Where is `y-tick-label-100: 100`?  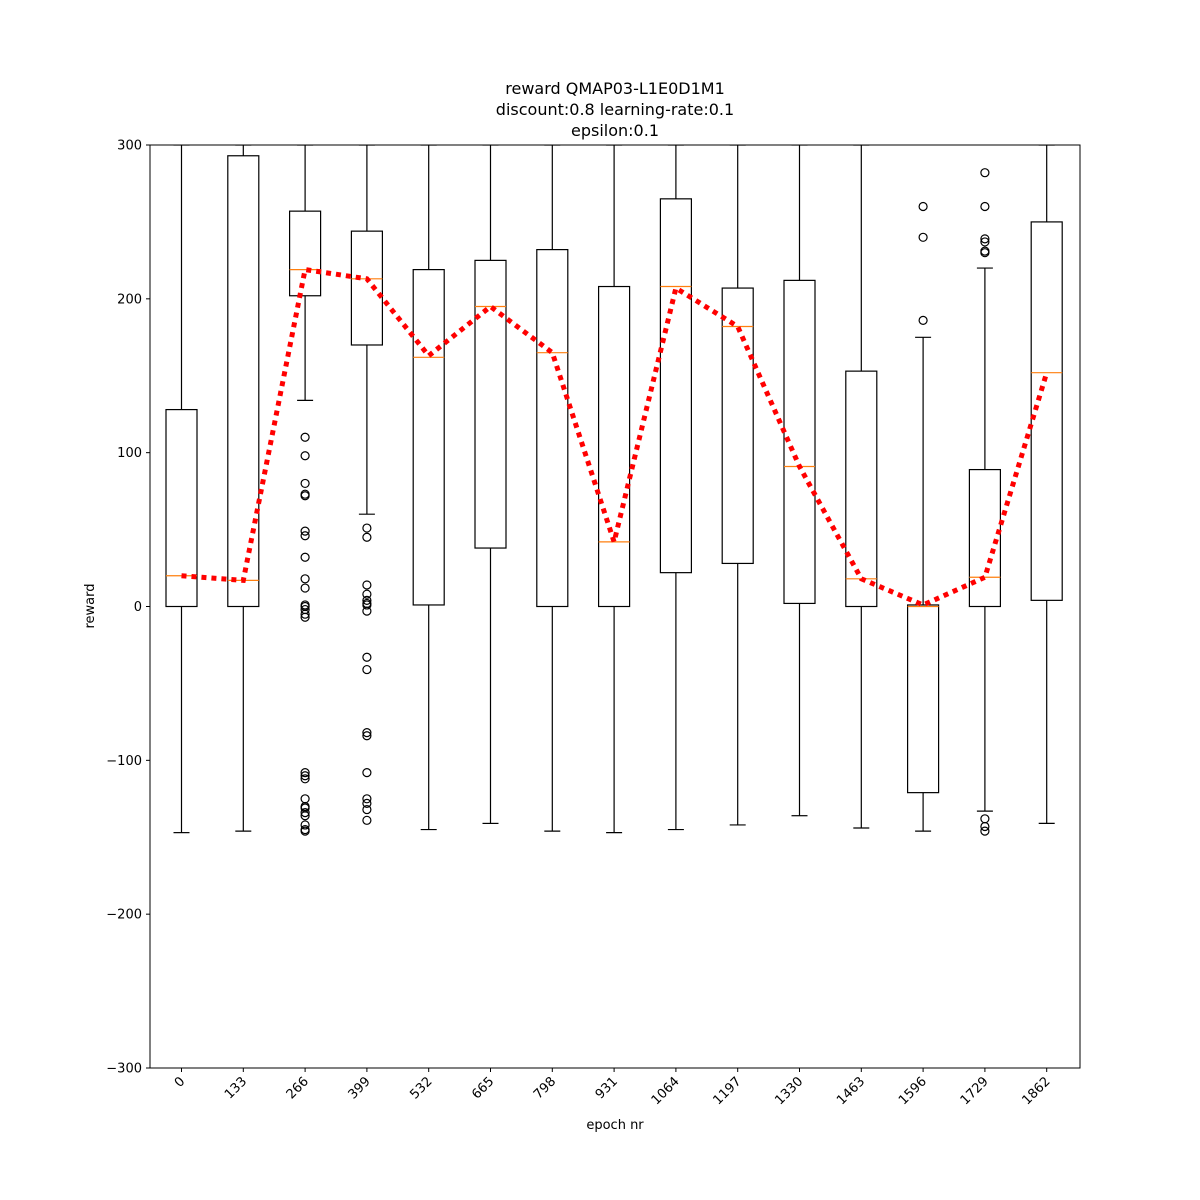
y-tick-label-100: 100 is located at coordinates (129, 453).